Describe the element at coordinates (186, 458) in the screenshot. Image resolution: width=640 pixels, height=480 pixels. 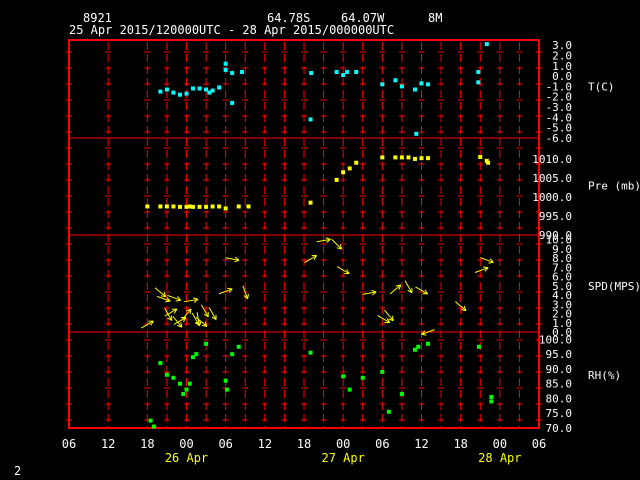
I see `x-day-label: 26 Apr` at that location.